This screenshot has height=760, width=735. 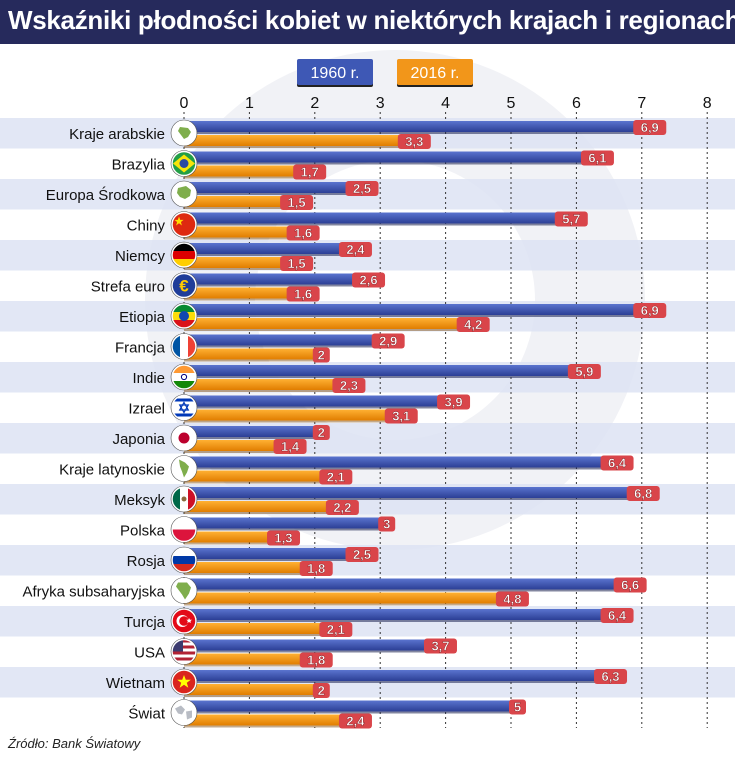 What do you see at coordinates (184, 468) in the screenshot?
I see `globe-latin-america-icon` at bounding box center [184, 468].